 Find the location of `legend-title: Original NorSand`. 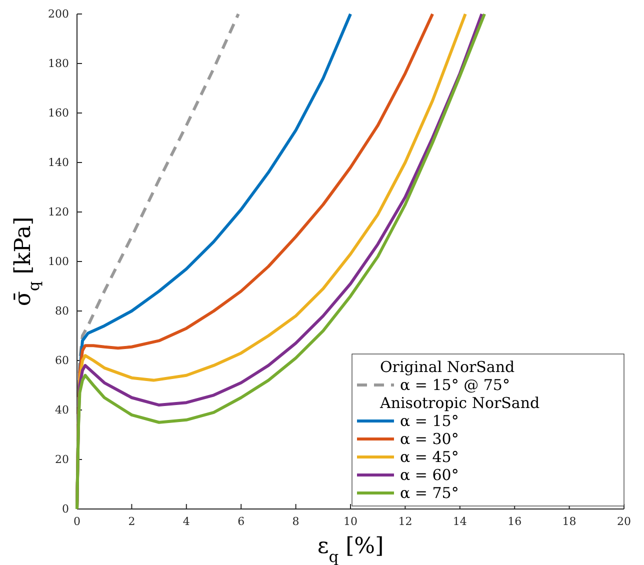

legend-title: Original NorSand is located at coordinates (448, 367).